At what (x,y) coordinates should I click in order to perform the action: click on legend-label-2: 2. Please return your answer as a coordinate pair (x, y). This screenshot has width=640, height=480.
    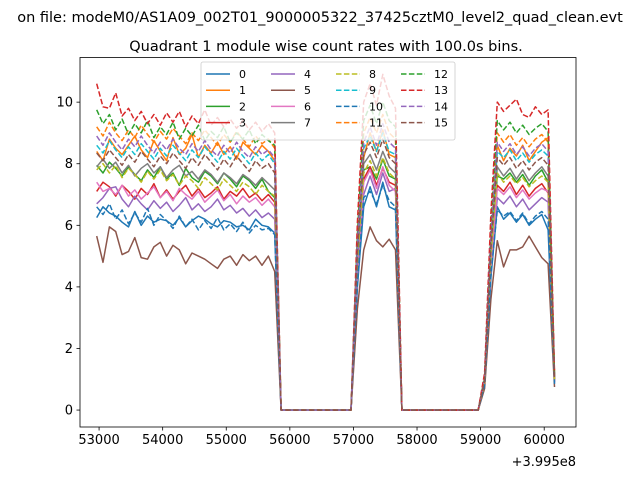
    Looking at the image, I should click on (242, 106).